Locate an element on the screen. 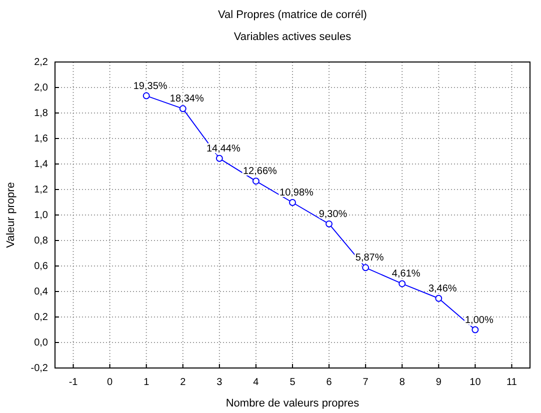 The image size is (541, 413). x-tick-label: 10 is located at coordinates (476, 382).